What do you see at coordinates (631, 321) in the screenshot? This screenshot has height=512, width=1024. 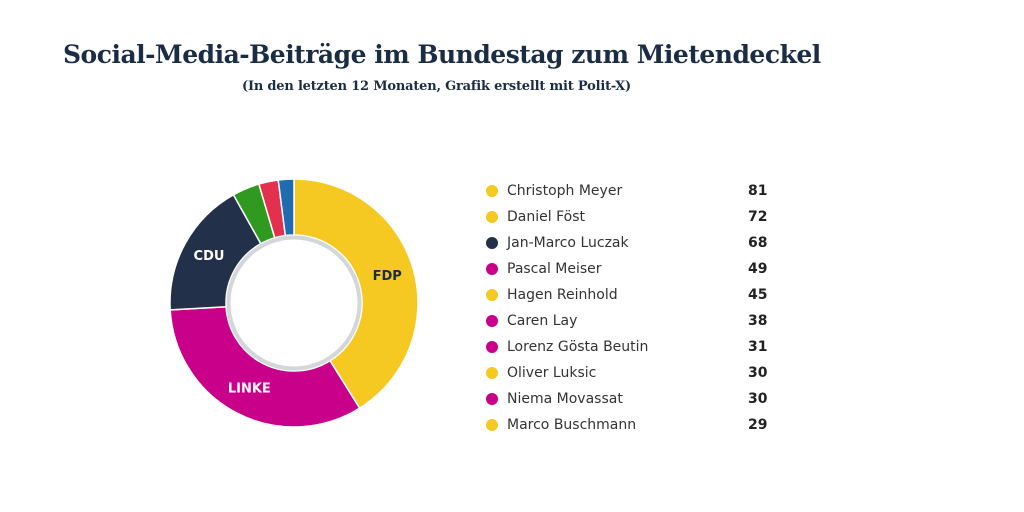 I see `legend-row: Caren Lay 38` at bounding box center [631, 321].